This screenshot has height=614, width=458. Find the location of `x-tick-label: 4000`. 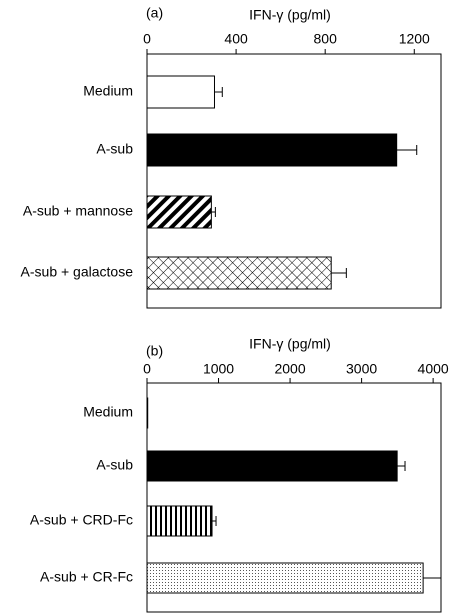

x-tick-label: 4000 is located at coordinates (433, 369).